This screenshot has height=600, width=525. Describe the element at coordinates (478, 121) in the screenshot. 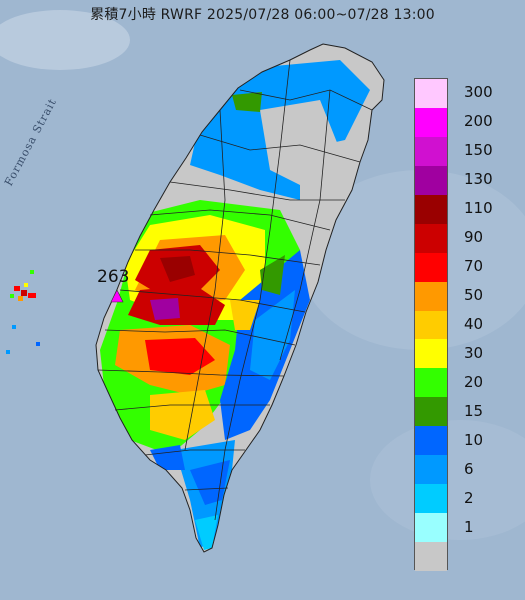

I see `legend-label: 200` at that location.